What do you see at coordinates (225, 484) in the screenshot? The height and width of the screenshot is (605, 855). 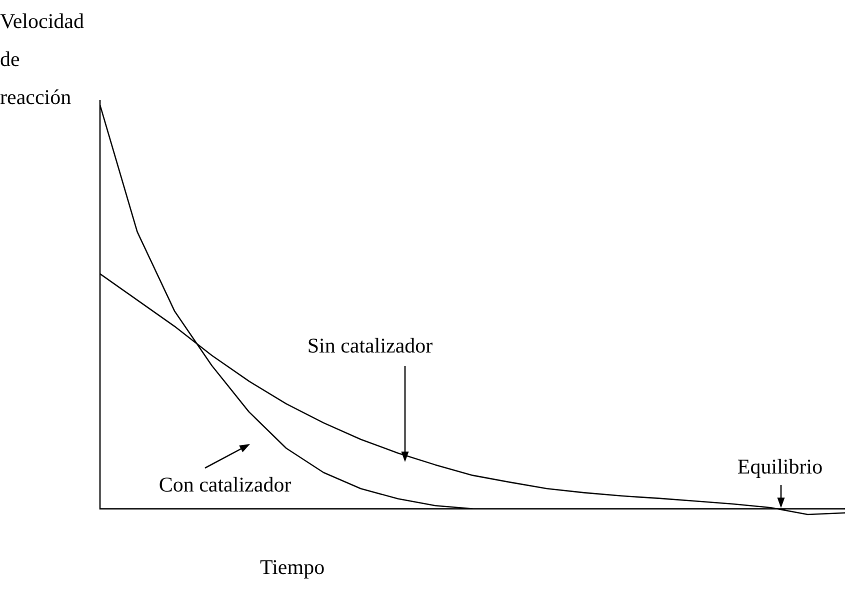 I see `annotation: Con catalizador` at bounding box center [225, 484].